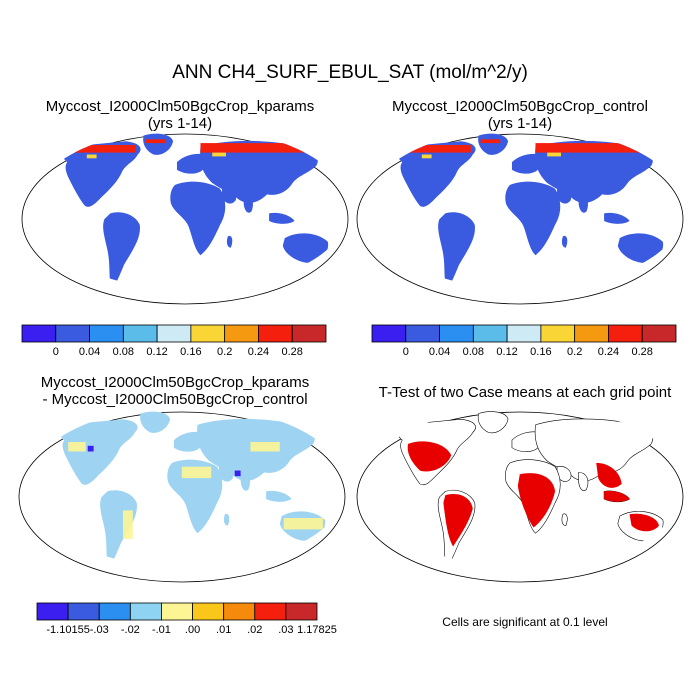 This screenshot has height=700, width=700. Describe the element at coordinates (285, 630) in the screenshot. I see `colorbar-tick-label: .03` at that location.